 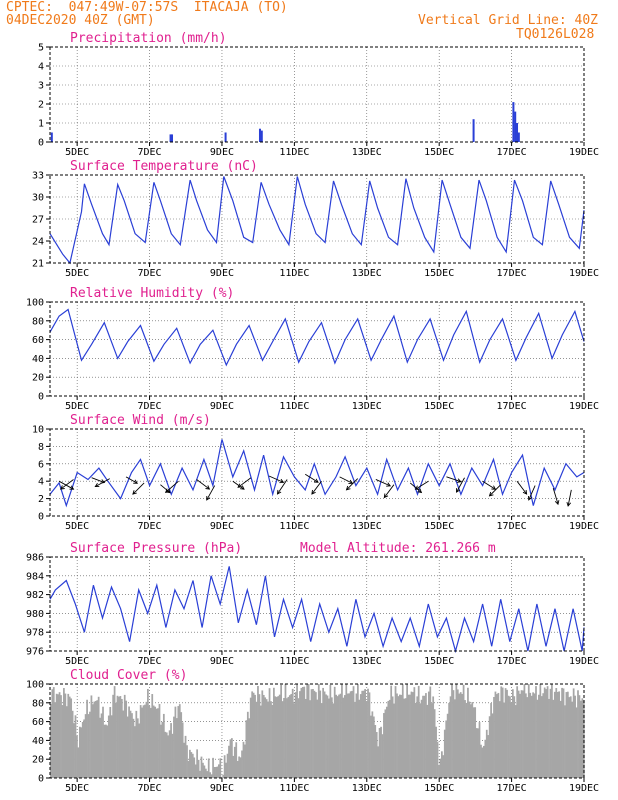 I want to click on press-ytick-label: 980, so click(x=35, y=614).